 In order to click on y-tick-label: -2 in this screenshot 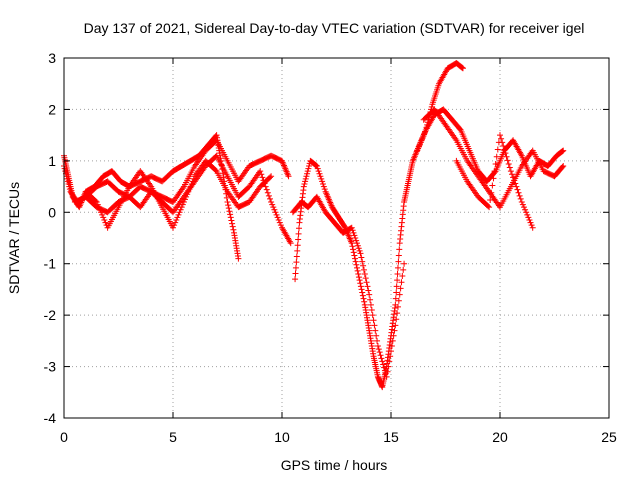, I will do `click(50, 315)`.